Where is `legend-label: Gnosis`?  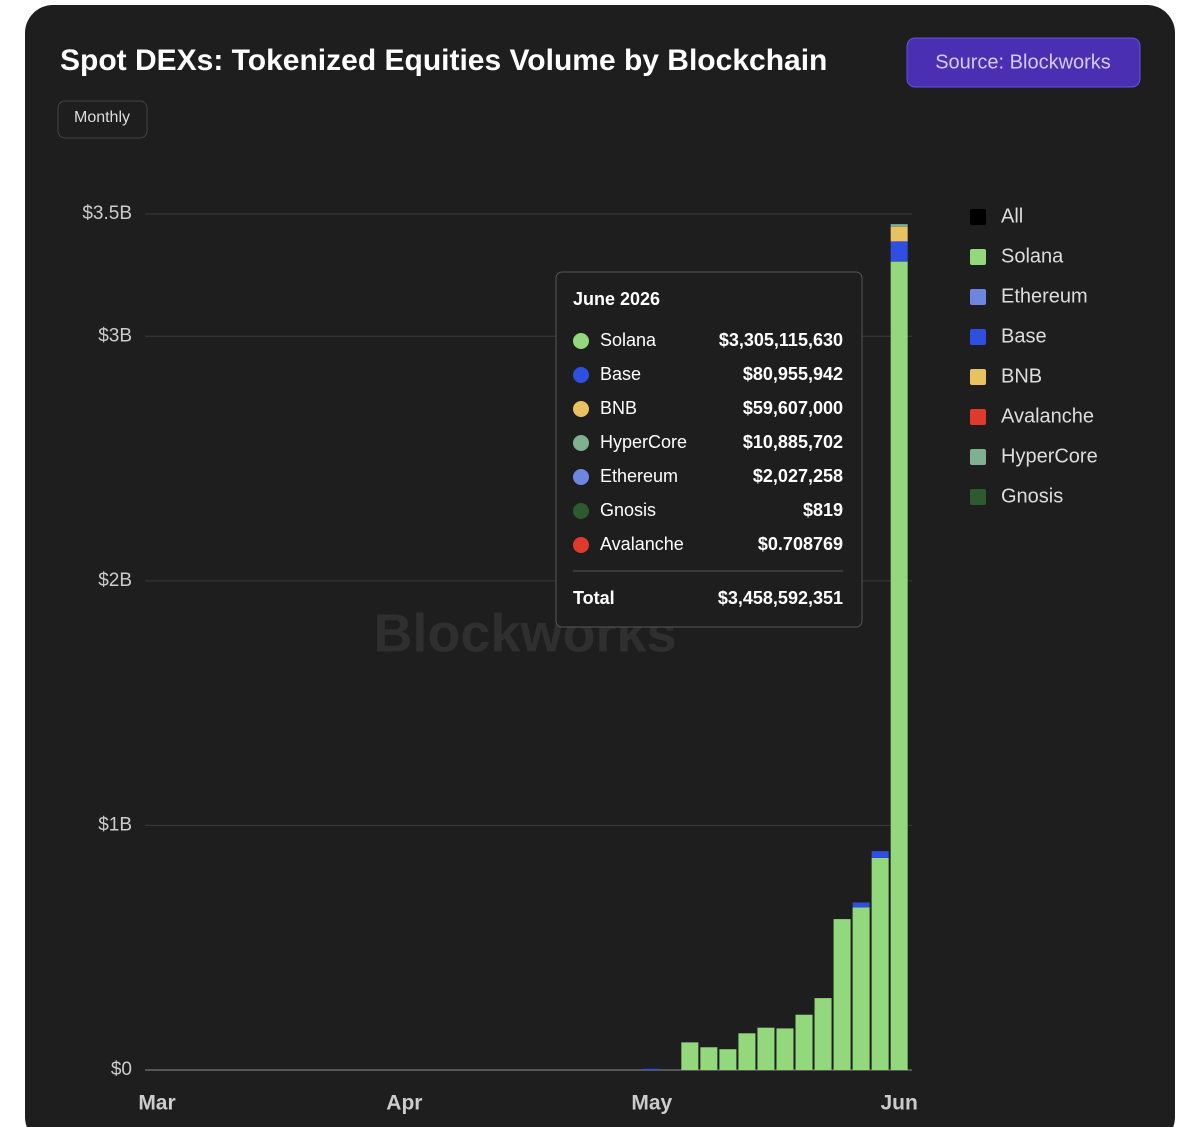 legend-label: Gnosis is located at coordinates (1032, 496).